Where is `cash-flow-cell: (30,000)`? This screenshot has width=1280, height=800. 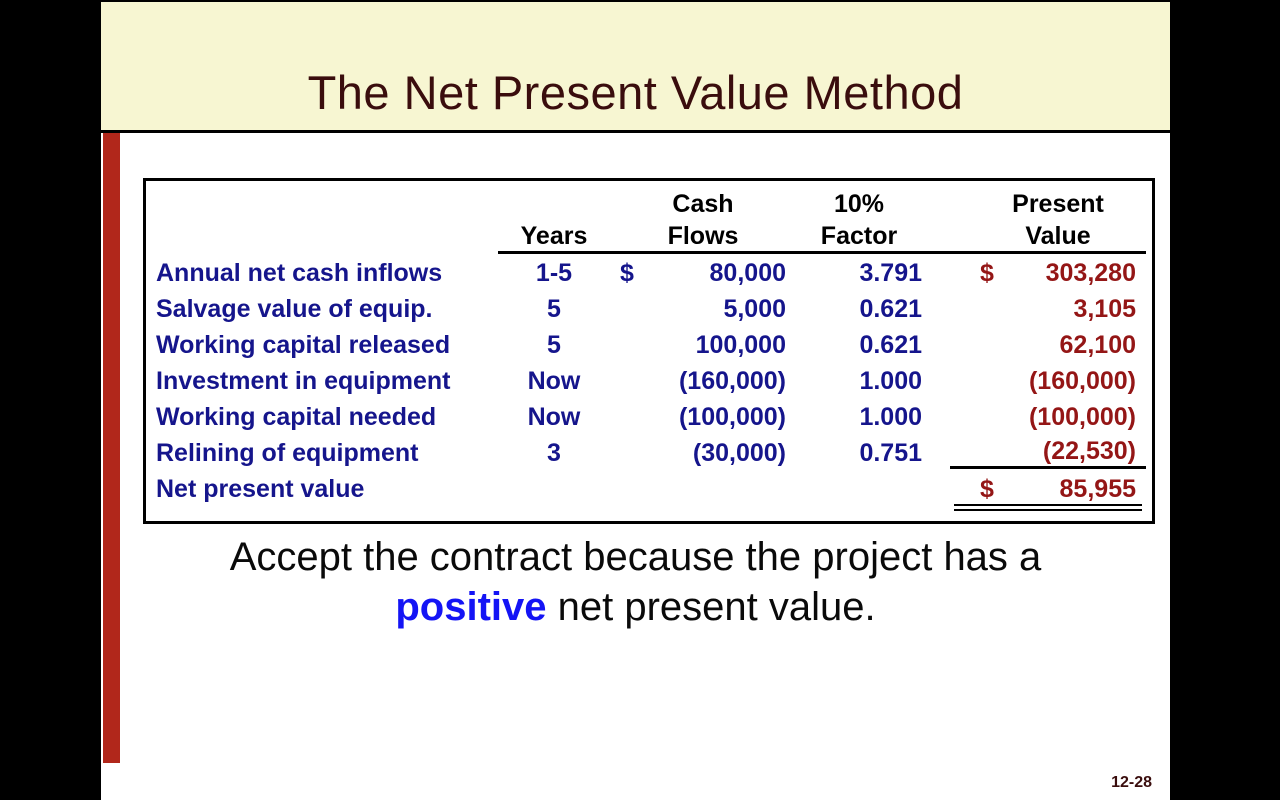
cash-flow-cell: (30,000) is located at coordinates (703, 453).